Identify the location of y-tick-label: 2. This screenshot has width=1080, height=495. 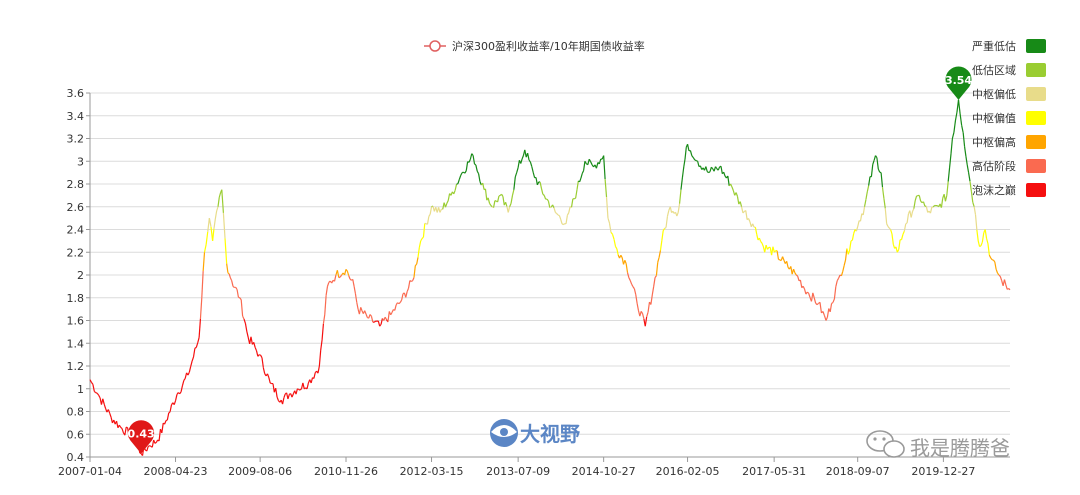
(80, 275).